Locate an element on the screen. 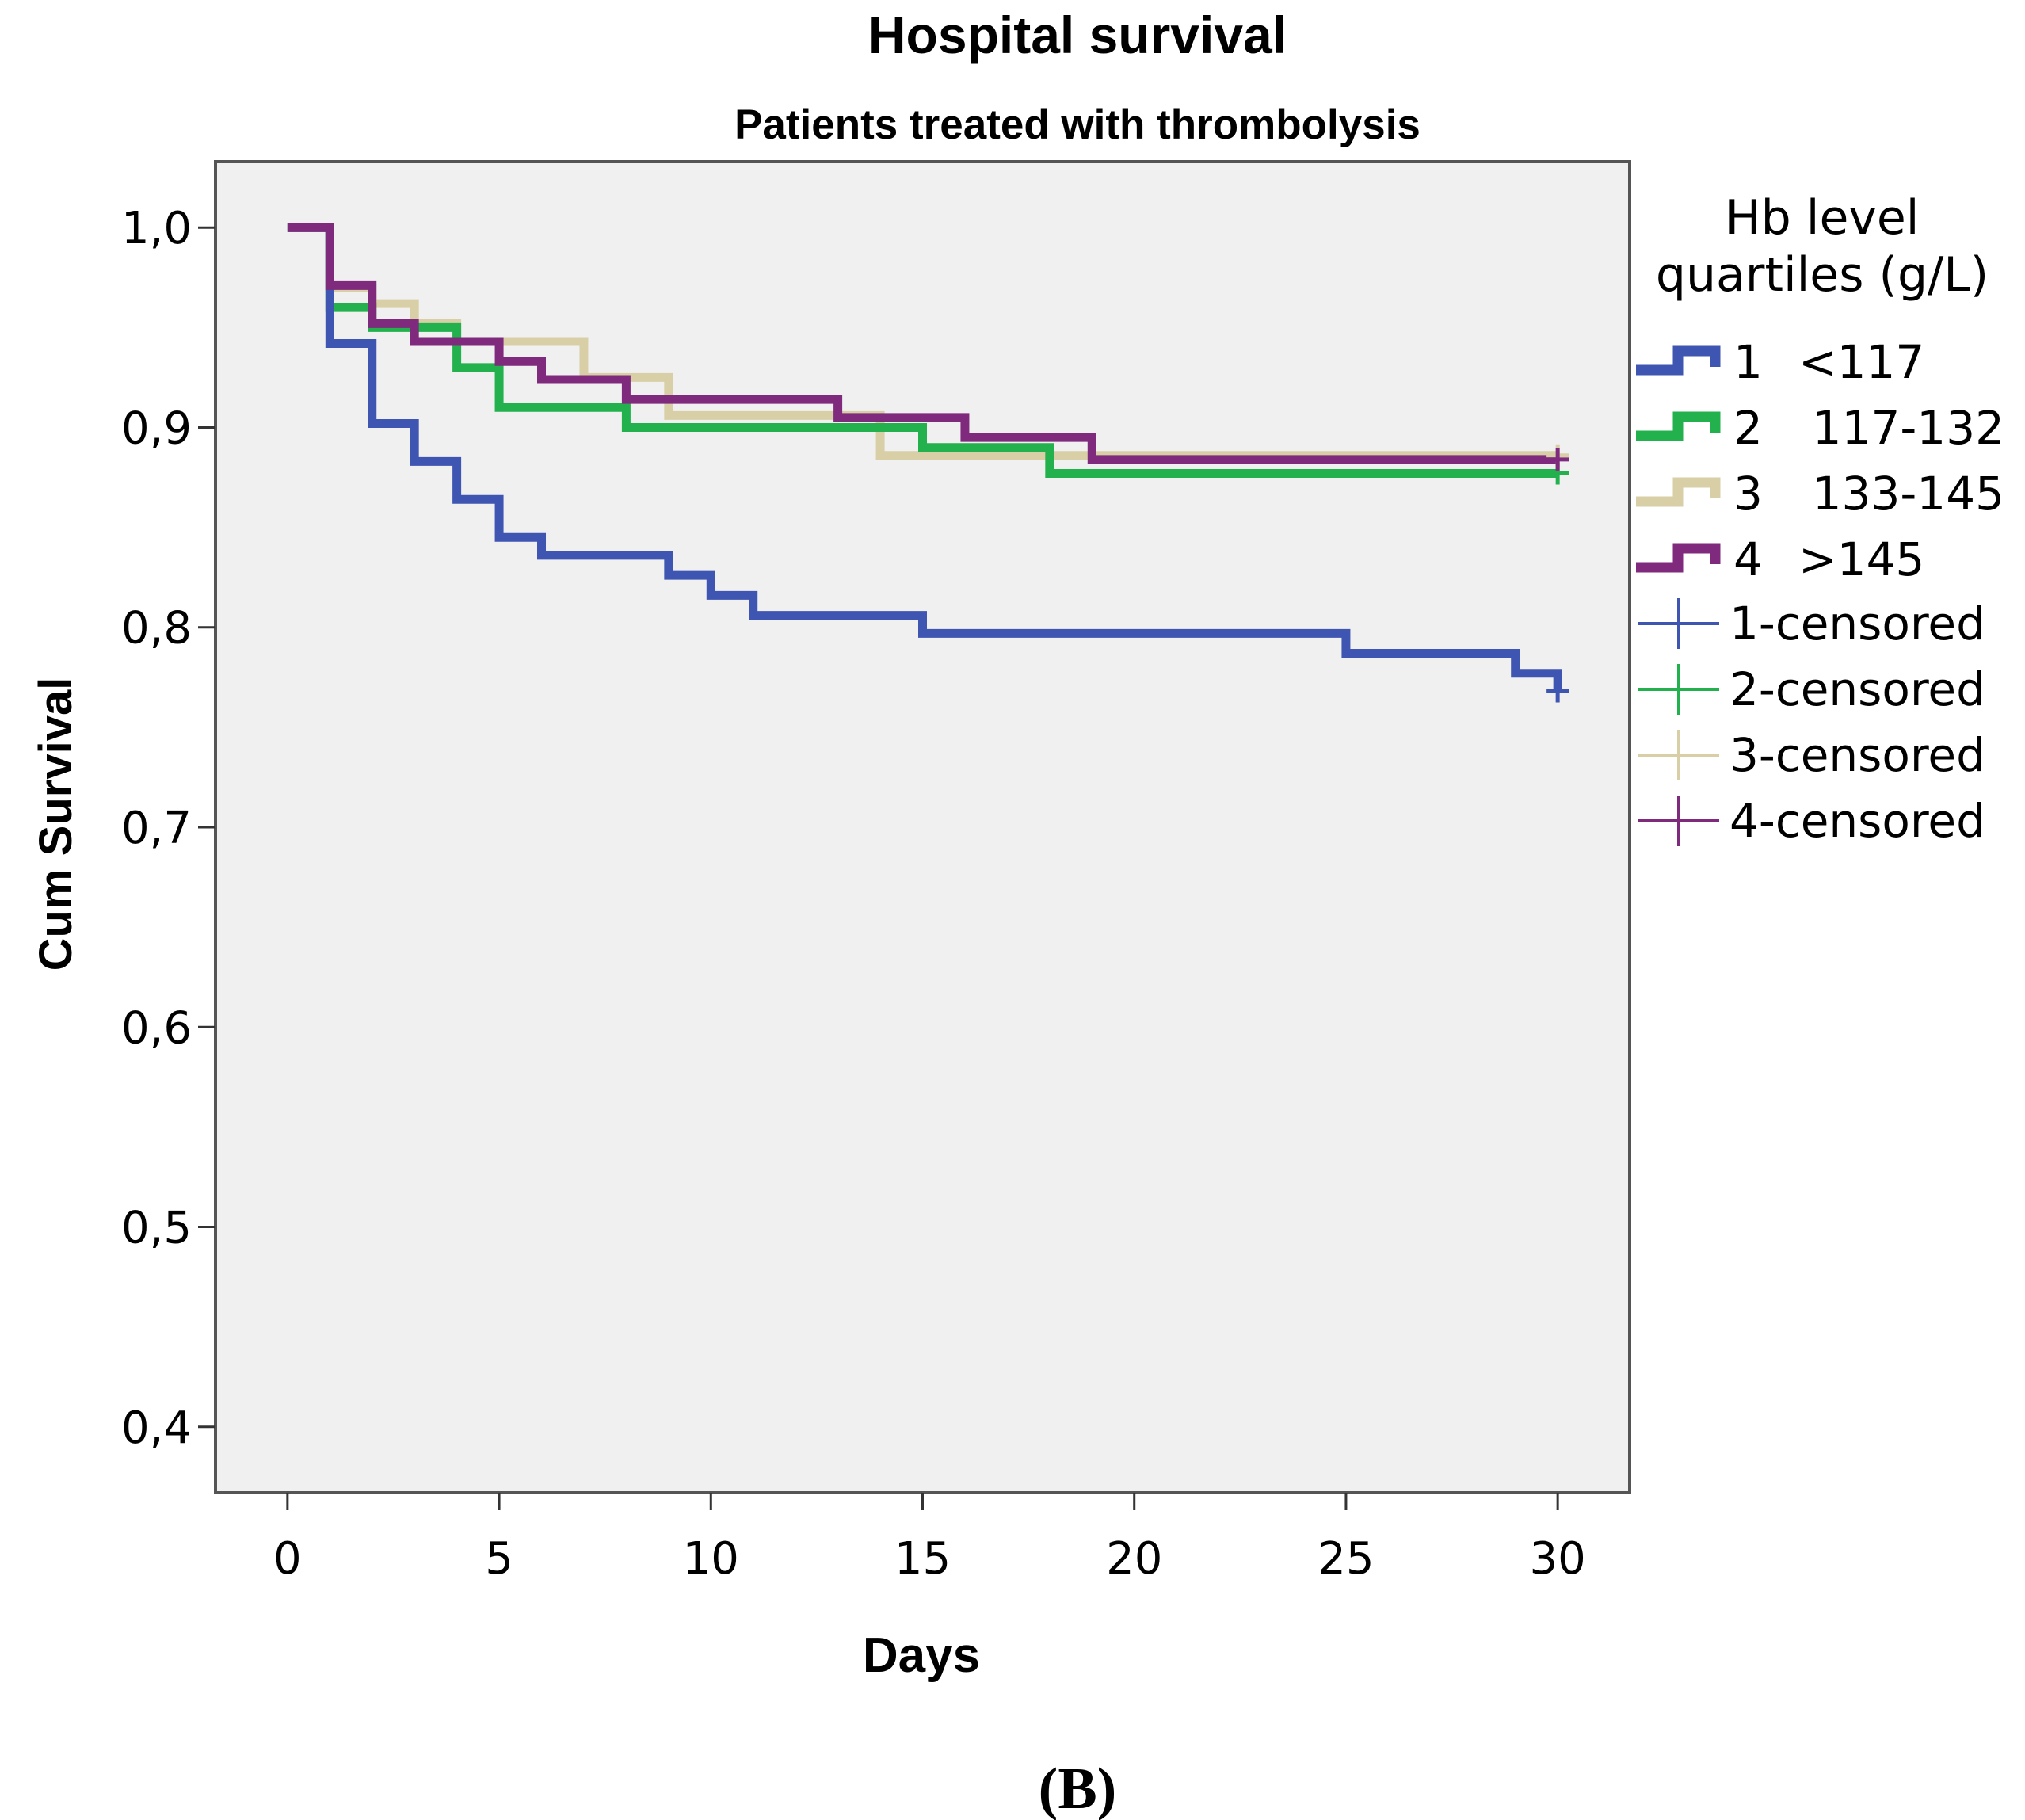 Image resolution: width=2025 pixels, height=1820 pixels. y-axis-title: Cum Survival is located at coordinates (56, 824).